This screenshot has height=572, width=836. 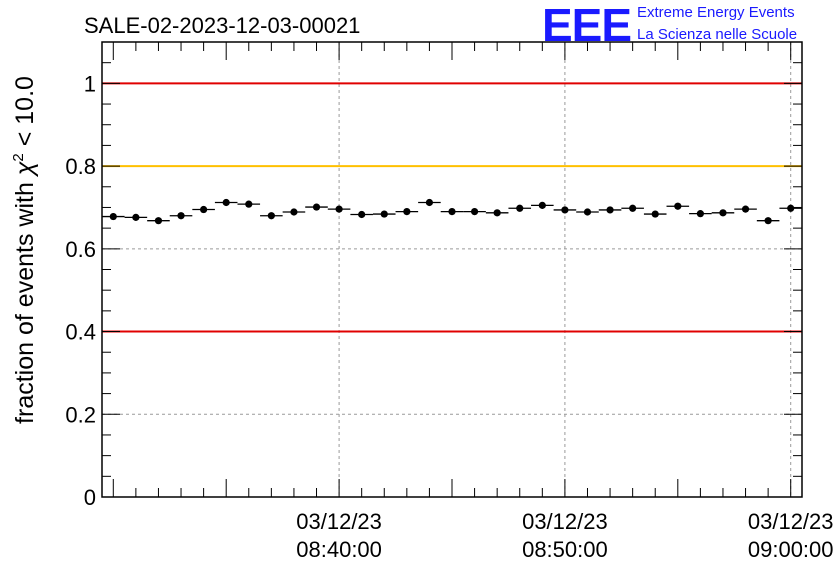 What do you see at coordinates (80, 332) in the screenshot?
I see `y-tick-label-2: 0.4` at bounding box center [80, 332].